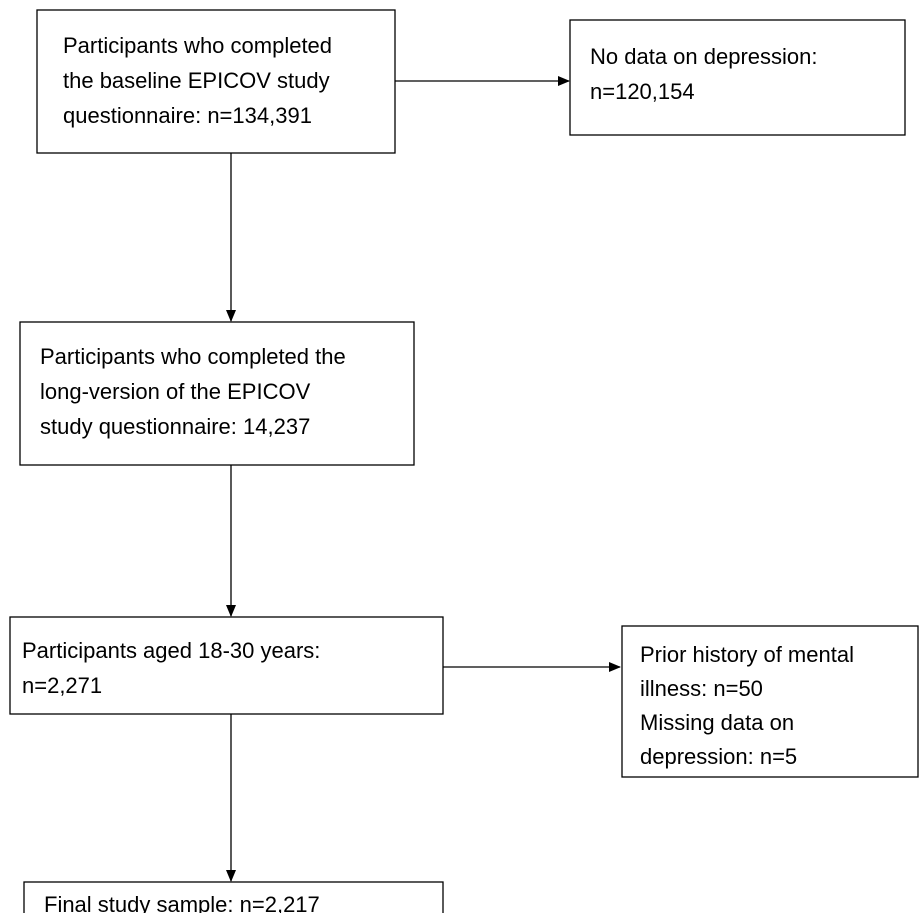  I want to click on box-text: Participants aged 18-30 years:, so click(171, 650).